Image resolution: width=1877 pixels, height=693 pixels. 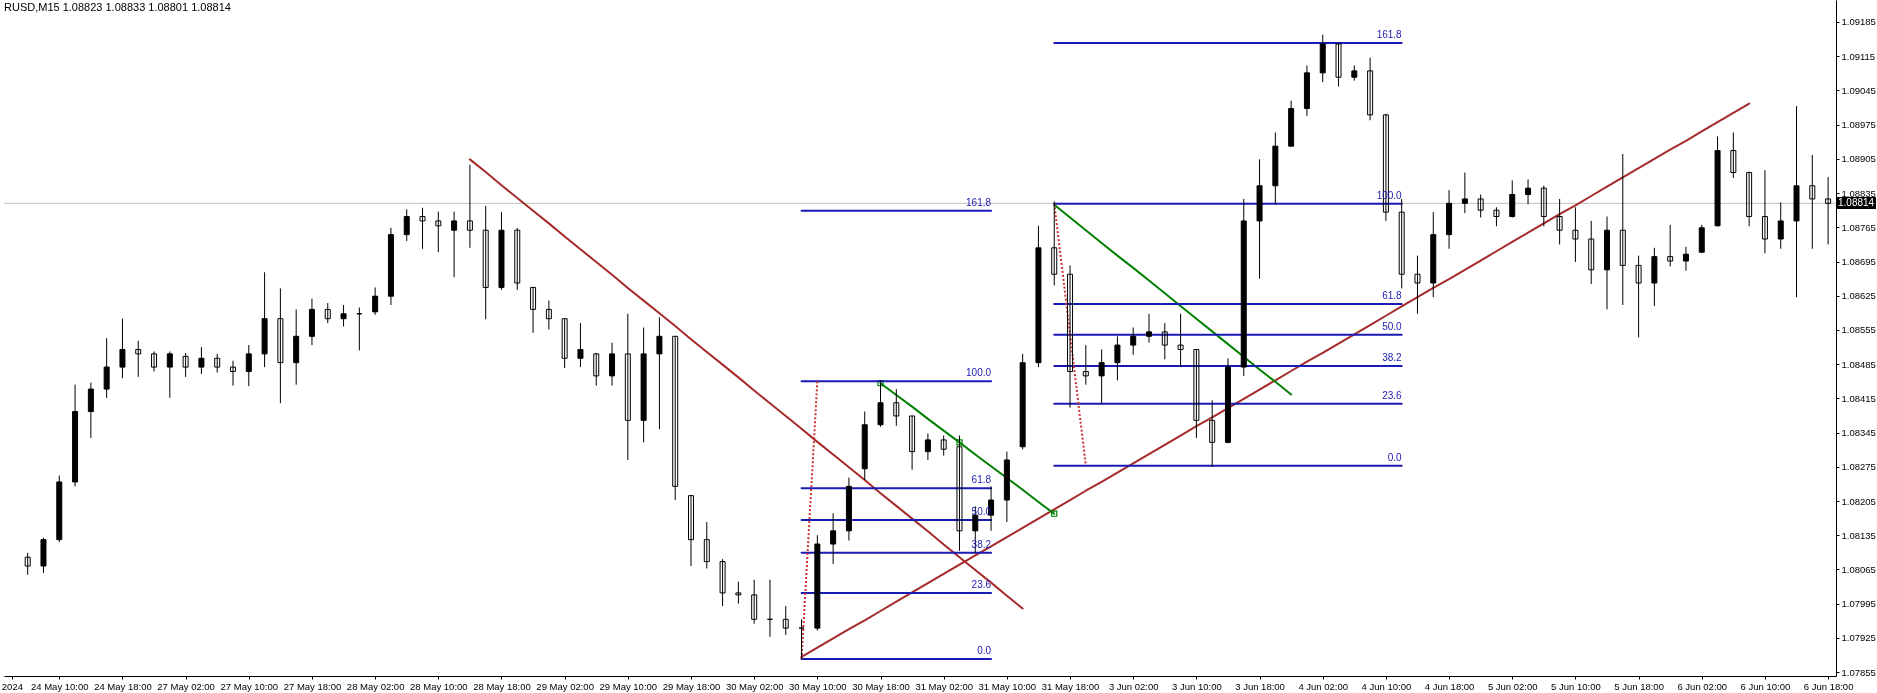 What do you see at coordinates (1858, 467) in the screenshot?
I see `y-tick-label: 1.08275` at bounding box center [1858, 467].